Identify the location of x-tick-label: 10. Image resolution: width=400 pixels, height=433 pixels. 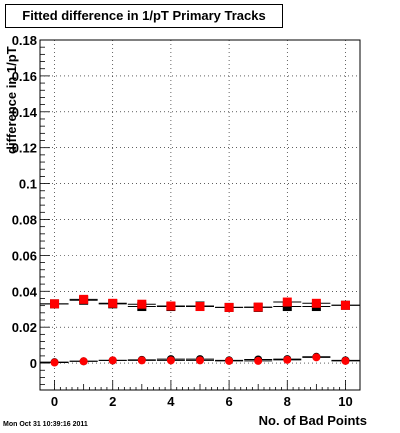
(345, 401).